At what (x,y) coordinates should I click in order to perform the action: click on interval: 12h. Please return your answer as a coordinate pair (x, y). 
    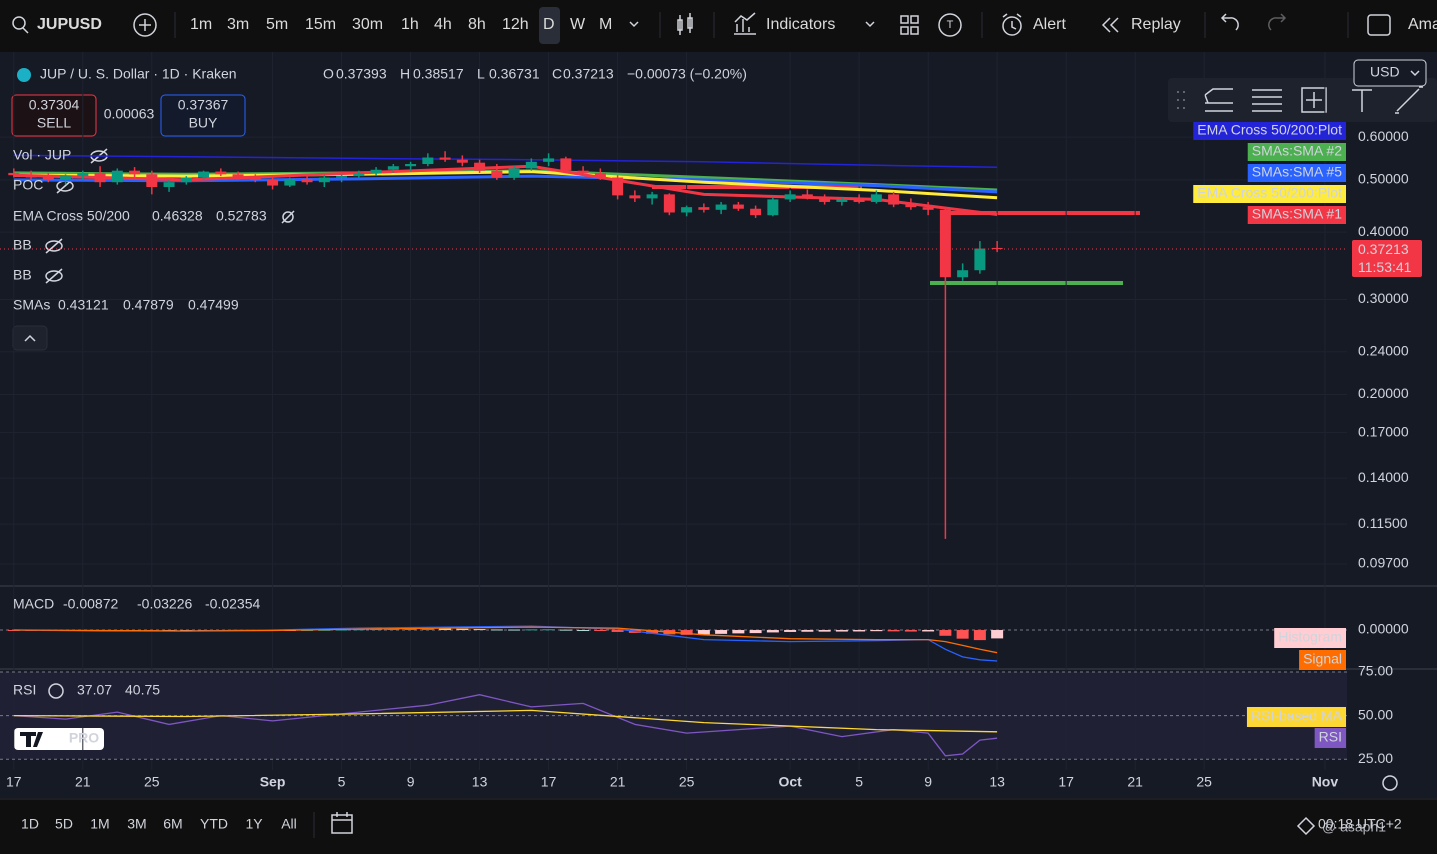
    Looking at the image, I should click on (515, 24).